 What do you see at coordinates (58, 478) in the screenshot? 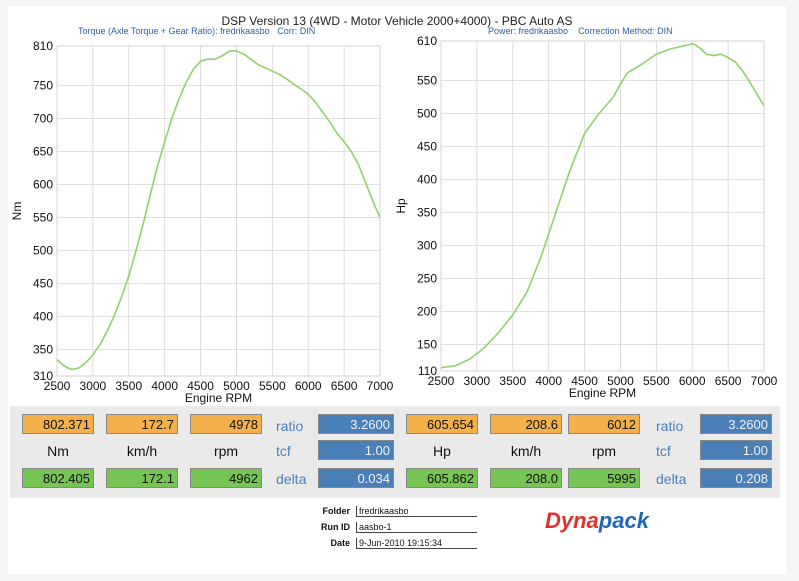
I see `torque-peak-value-2: 802.405` at bounding box center [58, 478].